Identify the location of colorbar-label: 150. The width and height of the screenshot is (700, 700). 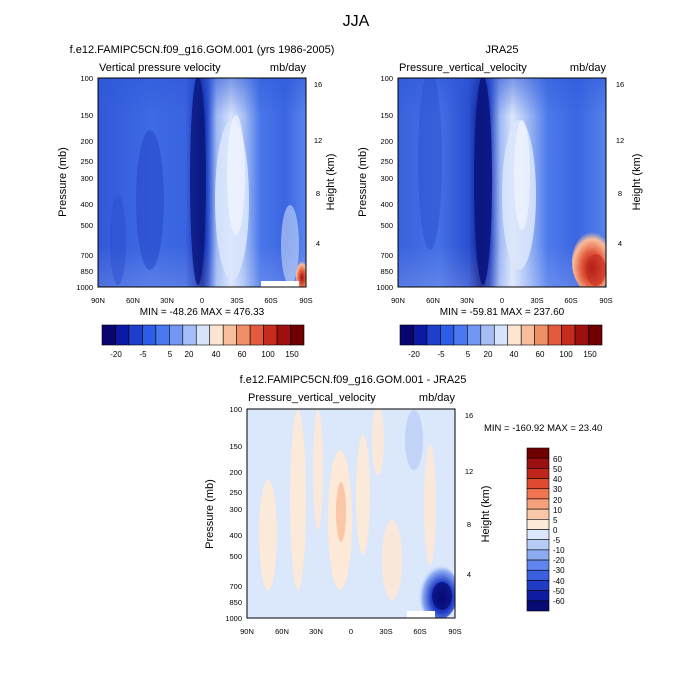
(292, 354).